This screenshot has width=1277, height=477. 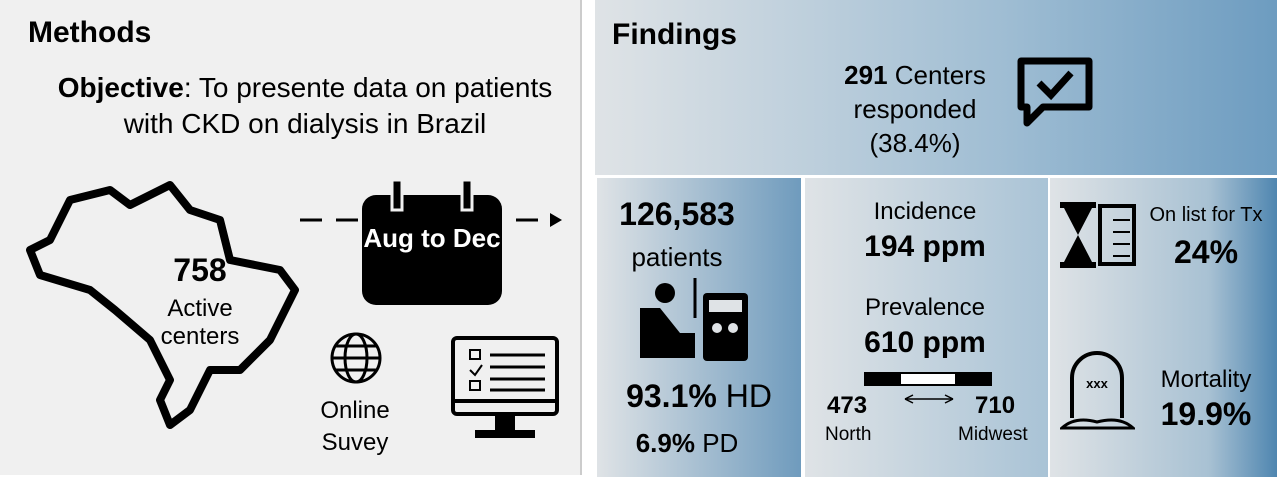 I want to click on prevalence-label: Prevalence, so click(x=925, y=307).